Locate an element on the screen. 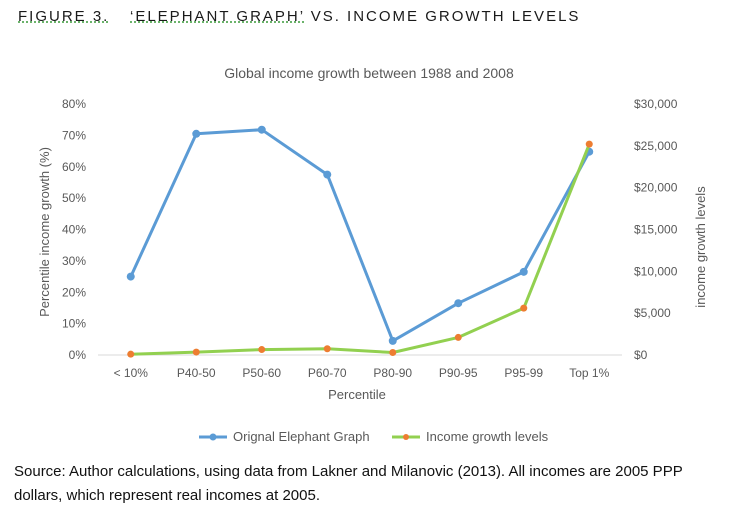  left-axis-ticks: 0% 10% 20% 30% 40% 50% 60% 70% 80% is located at coordinates (74, 229).